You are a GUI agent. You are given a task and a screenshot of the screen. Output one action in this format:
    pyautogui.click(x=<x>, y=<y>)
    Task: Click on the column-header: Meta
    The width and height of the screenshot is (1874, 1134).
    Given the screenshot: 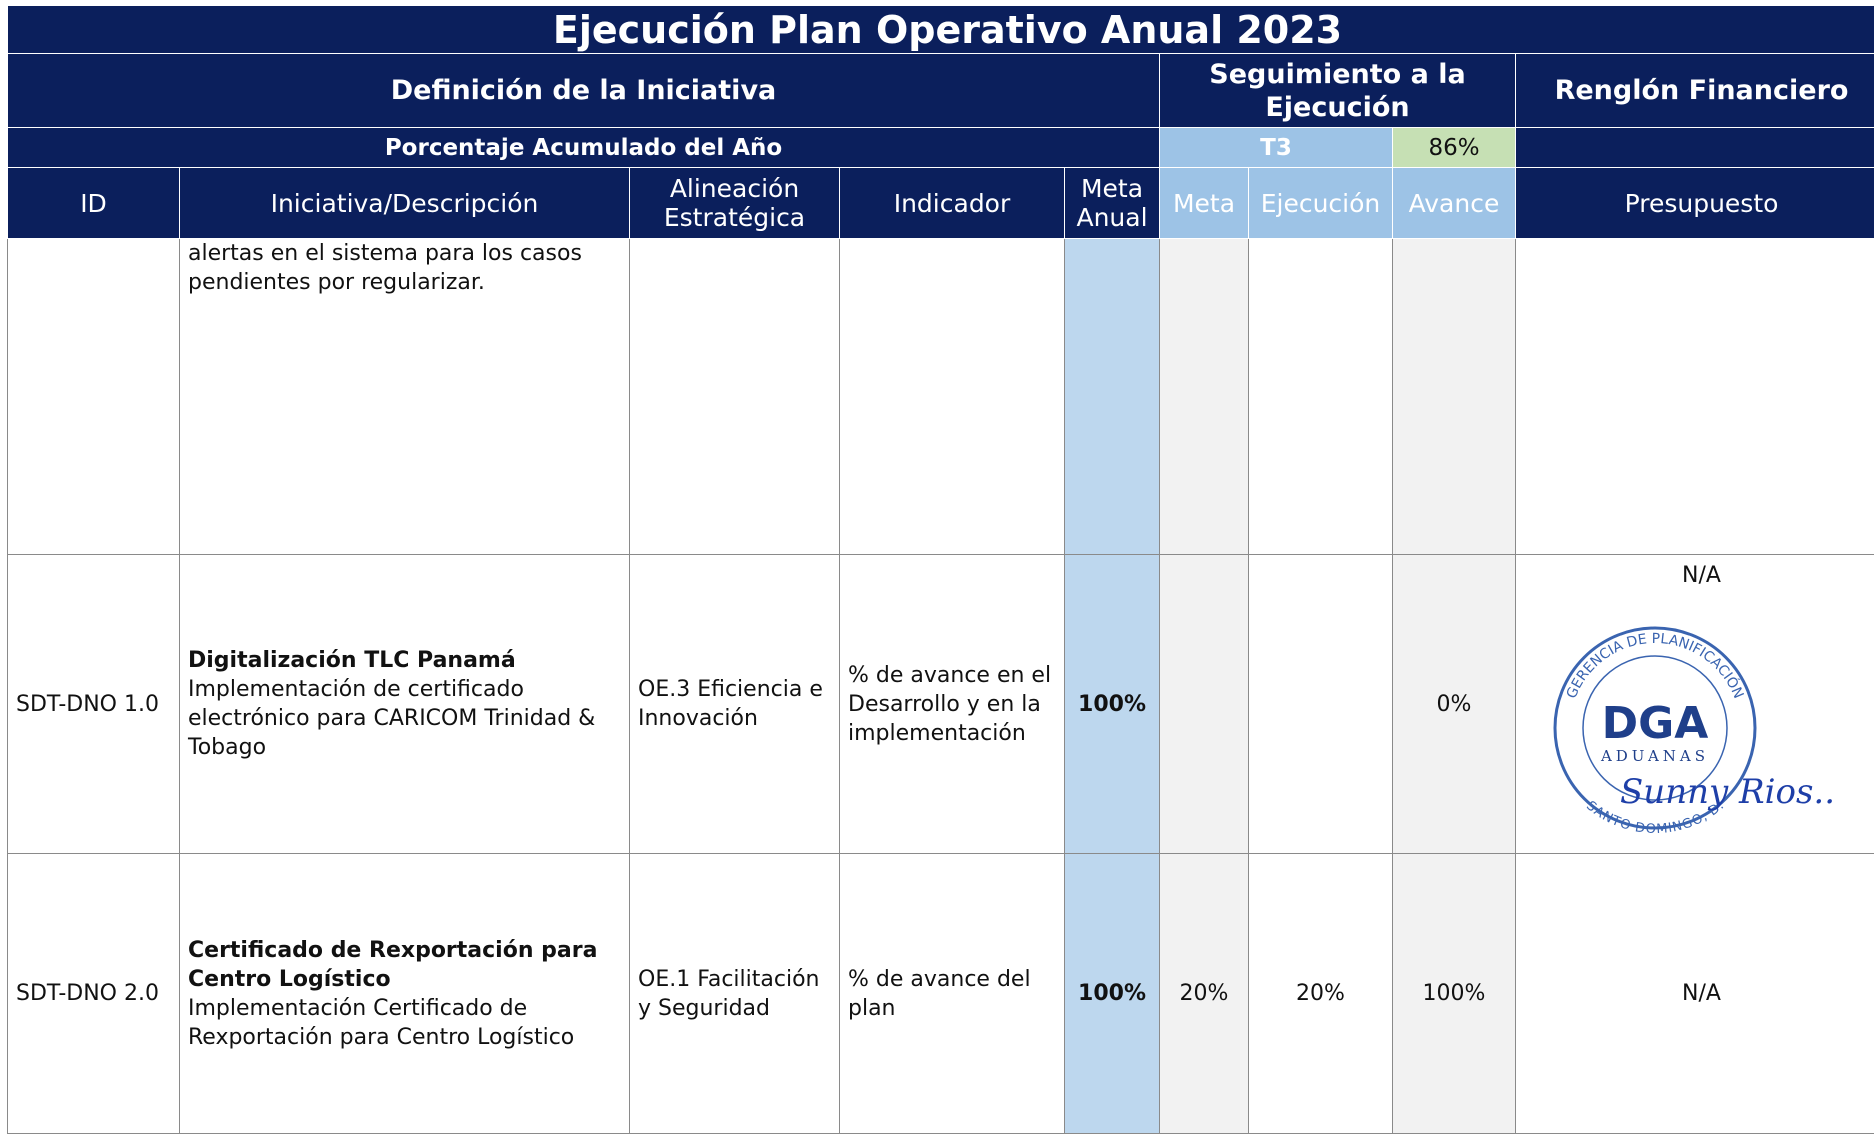 What is the action you would take?
    pyautogui.click(x=1204, y=203)
    